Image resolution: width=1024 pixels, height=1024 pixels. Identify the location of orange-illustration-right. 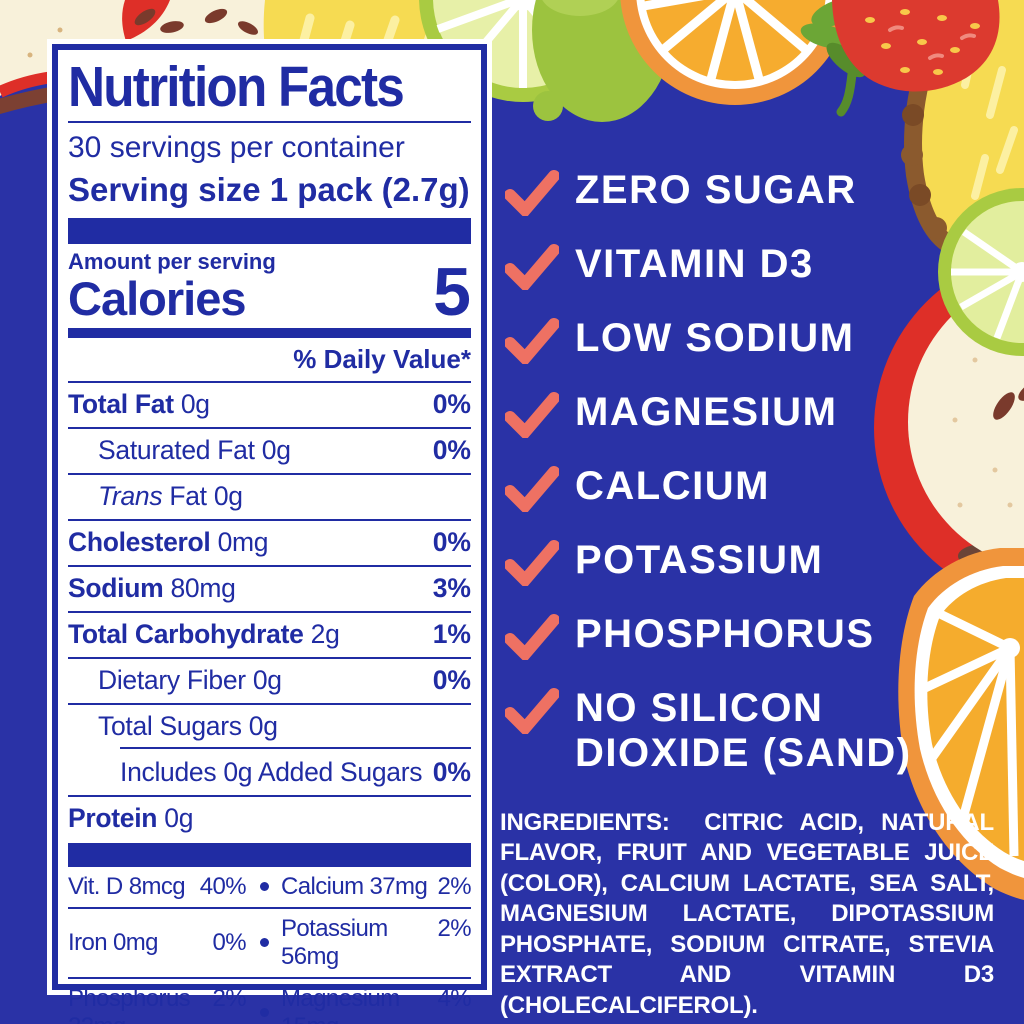
(961, 724).